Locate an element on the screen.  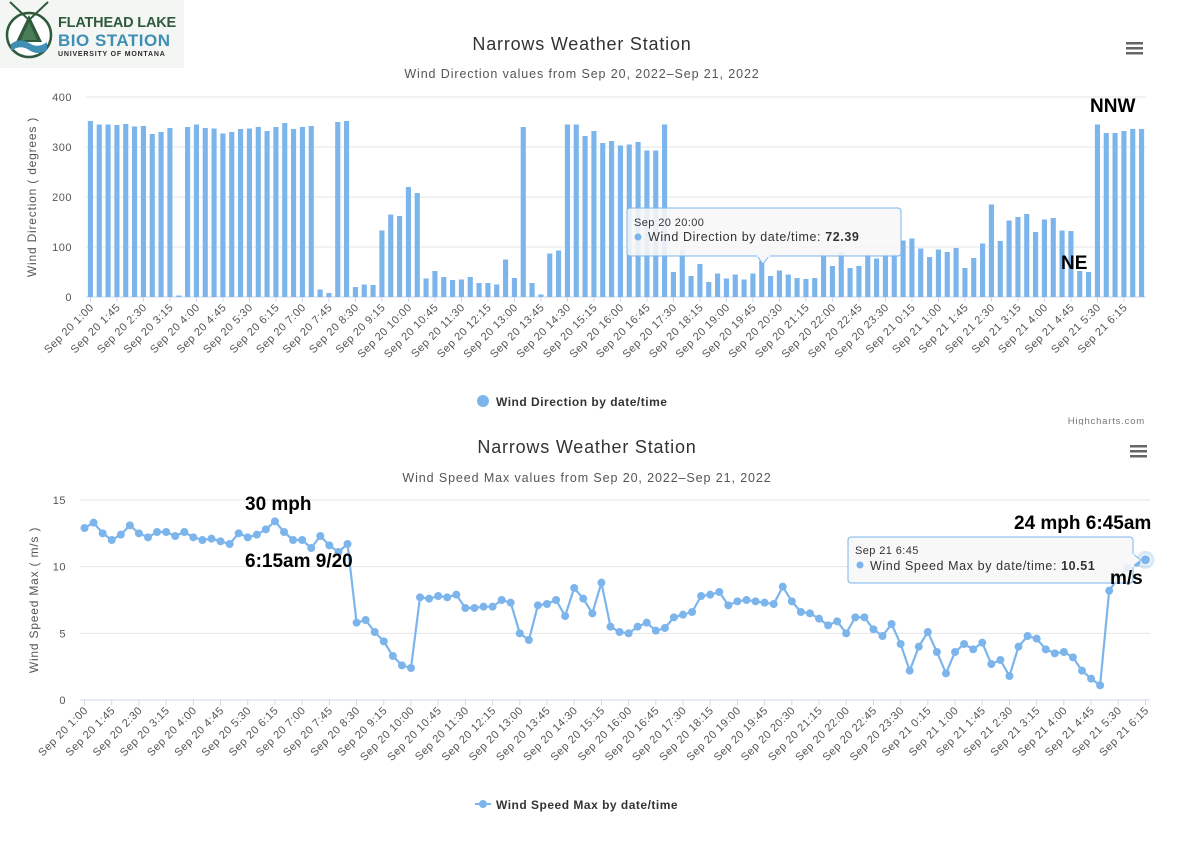
legend: Wind Speed Max by date/time is located at coordinates (576, 805).